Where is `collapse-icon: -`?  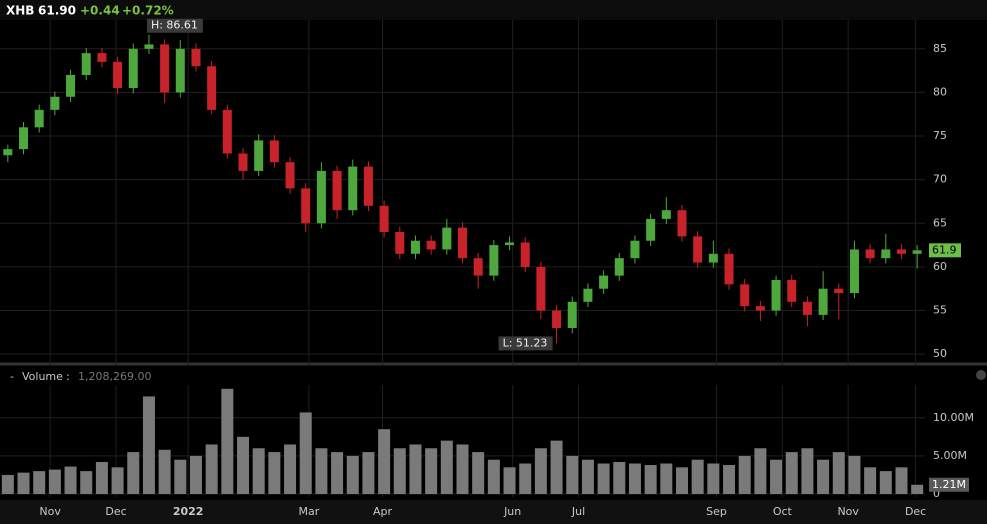 collapse-icon: - is located at coordinates (12, 376).